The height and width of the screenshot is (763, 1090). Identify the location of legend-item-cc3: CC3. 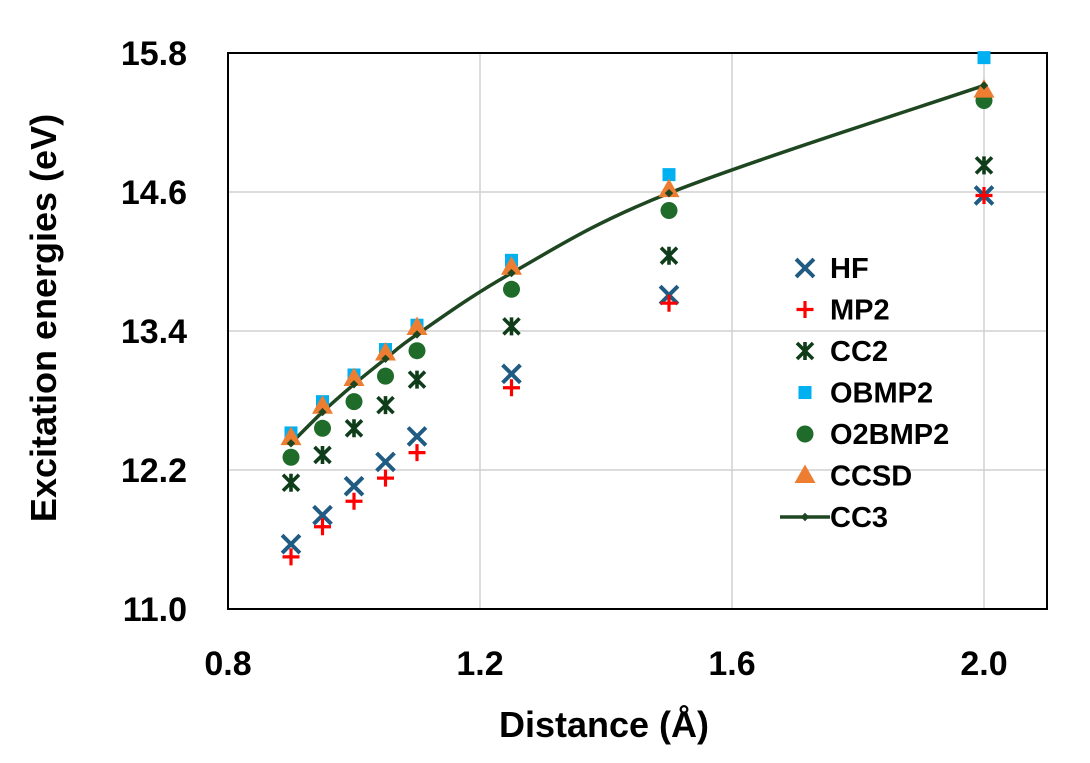
(834, 518).